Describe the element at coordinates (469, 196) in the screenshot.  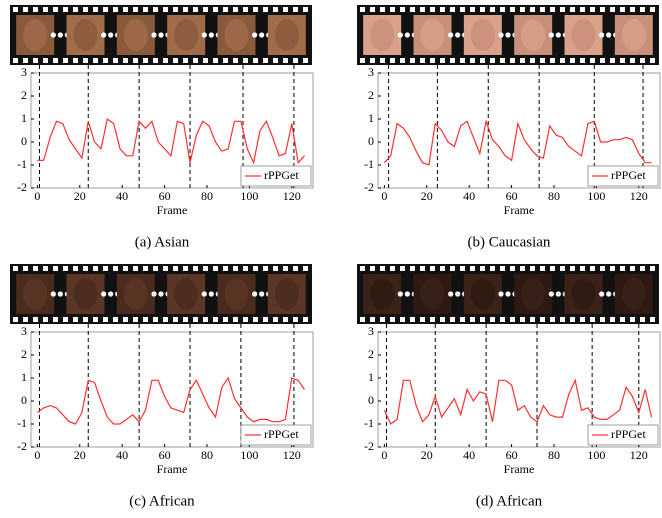
I see `x-tick-label: 40` at that location.